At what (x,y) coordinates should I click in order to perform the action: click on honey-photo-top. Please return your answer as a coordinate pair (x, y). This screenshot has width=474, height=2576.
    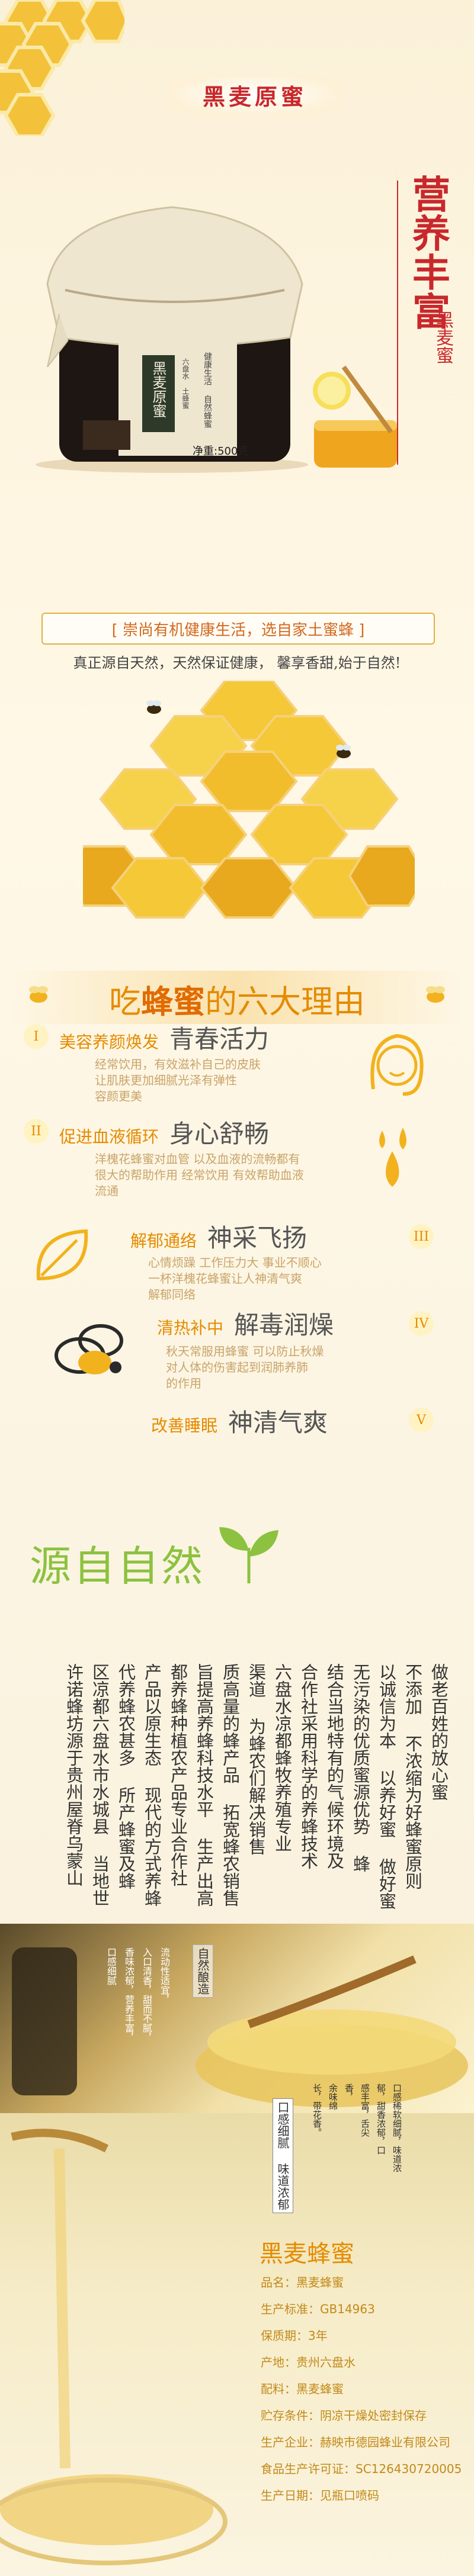
    Looking at the image, I should click on (237, 2018).